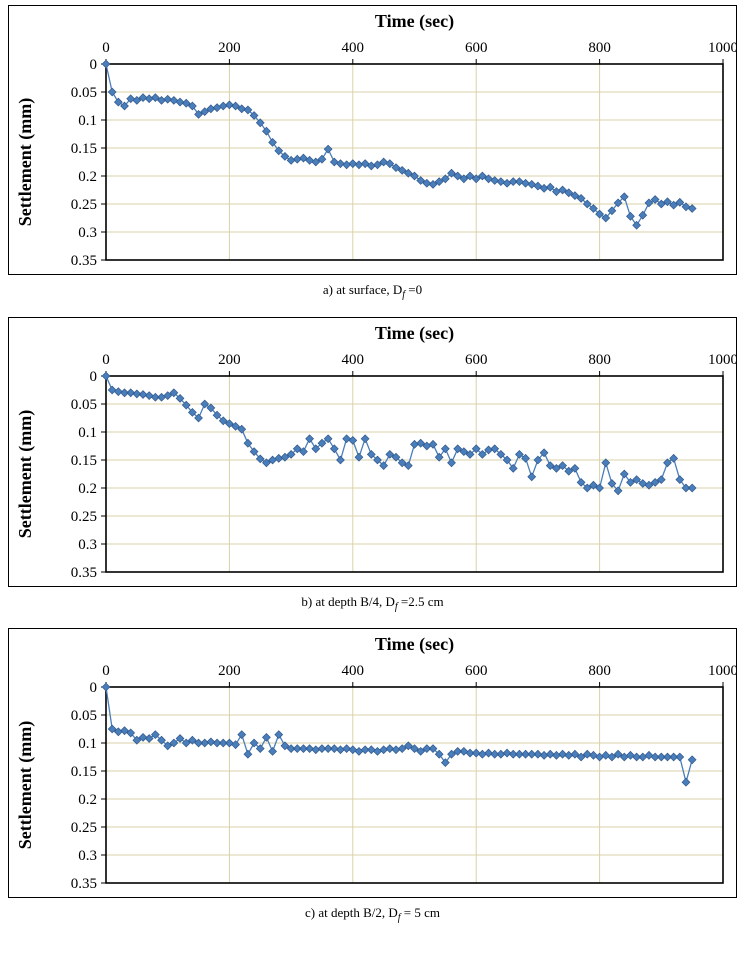 The height and width of the screenshot is (955, 745). What do you see at coordinates (362, 289) in the screenshot?
I see `caption-text: a) at surface, D` at bounding box center [362, 289].